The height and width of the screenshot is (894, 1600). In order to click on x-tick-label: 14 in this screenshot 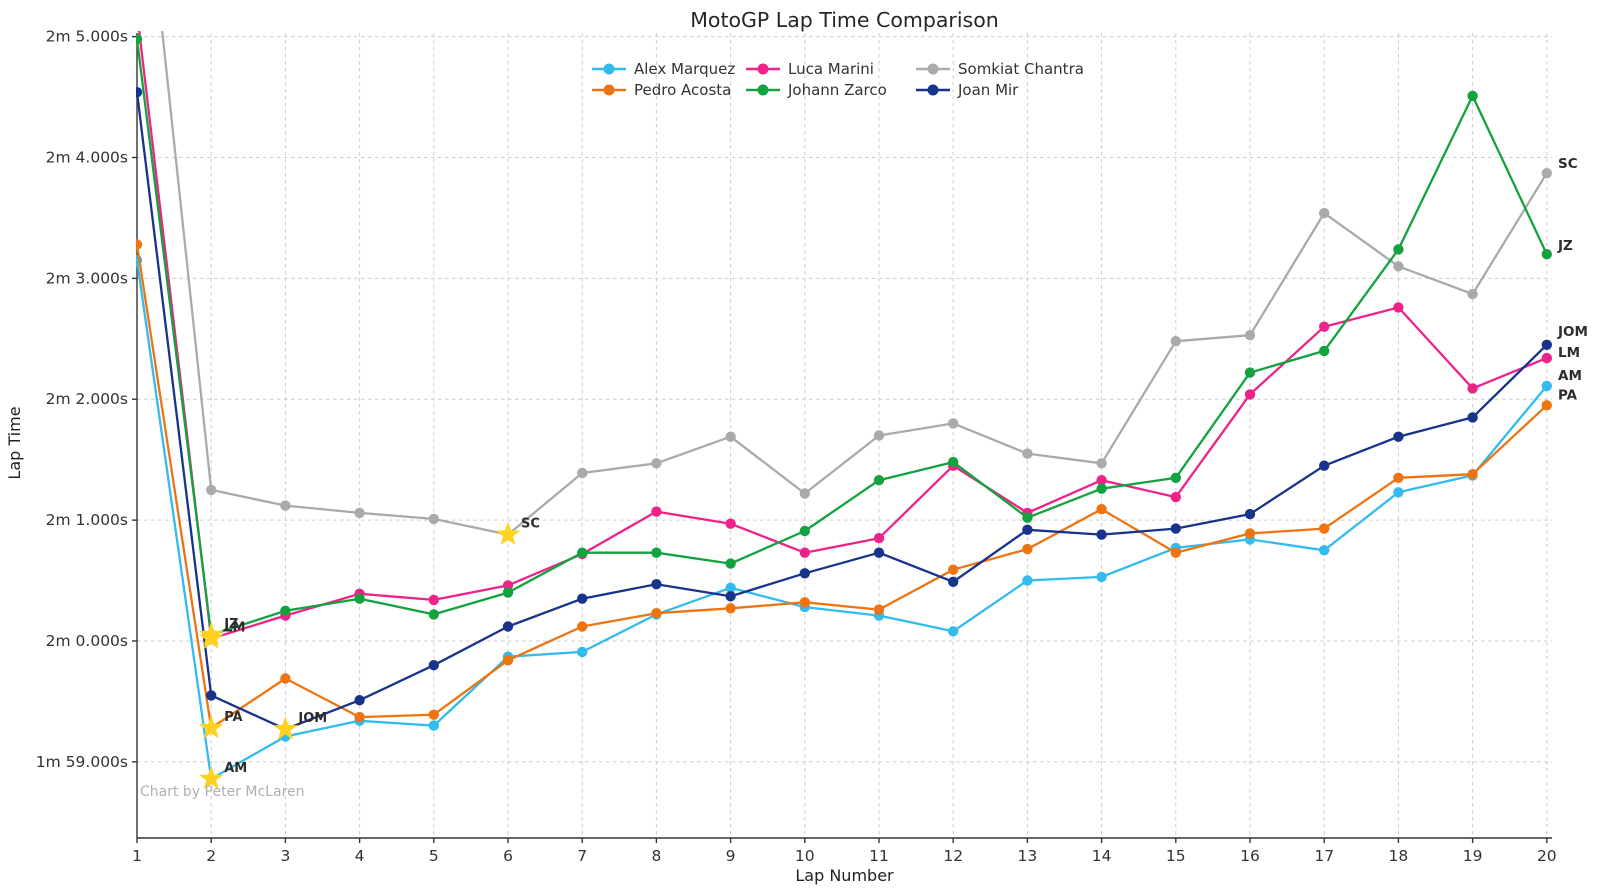, I will do `click(1102, 856)`.